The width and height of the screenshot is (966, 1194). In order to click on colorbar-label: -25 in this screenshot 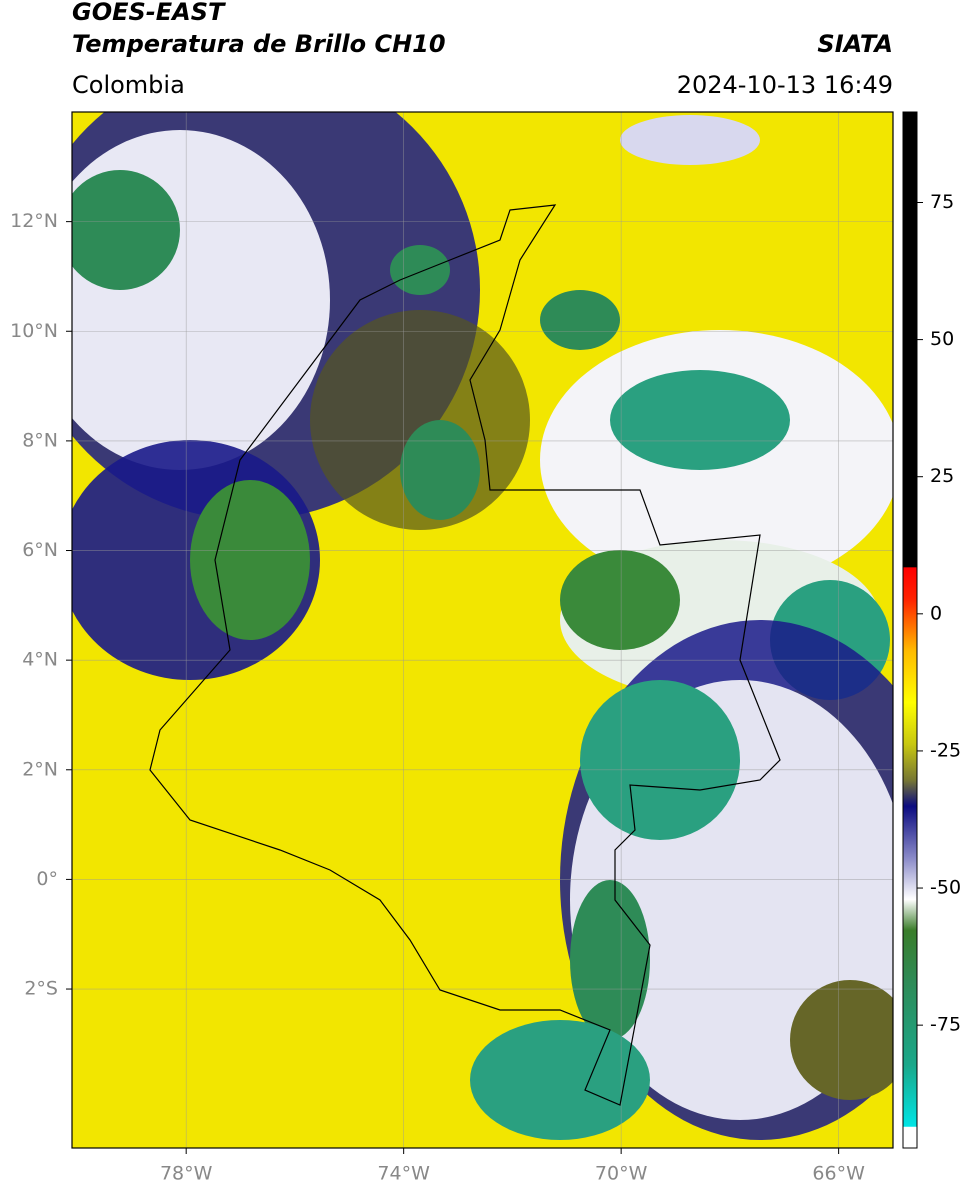, I will do `click(945, 750)`.